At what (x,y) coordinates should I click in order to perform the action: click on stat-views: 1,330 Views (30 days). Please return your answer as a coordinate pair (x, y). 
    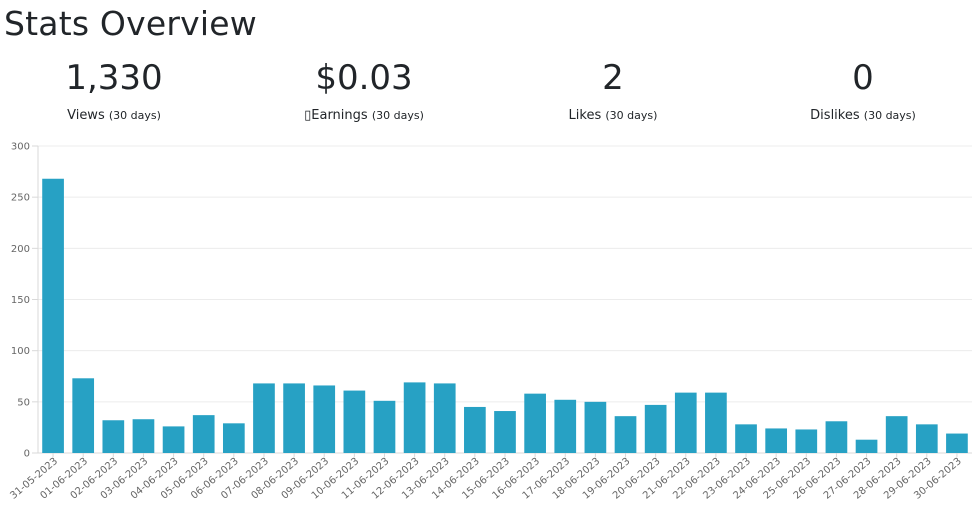
    Looking at the image, I should click on (117, 89).